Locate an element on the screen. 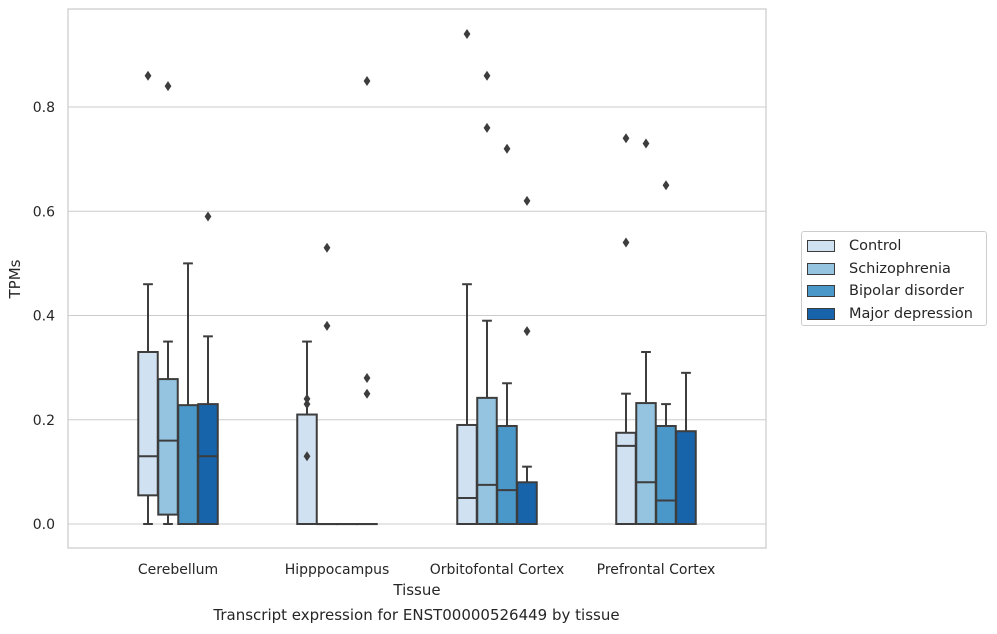 The width and height of the screenshot is (997, 634). y-tick-label: 0.2 is located at coordinates (44, 421).